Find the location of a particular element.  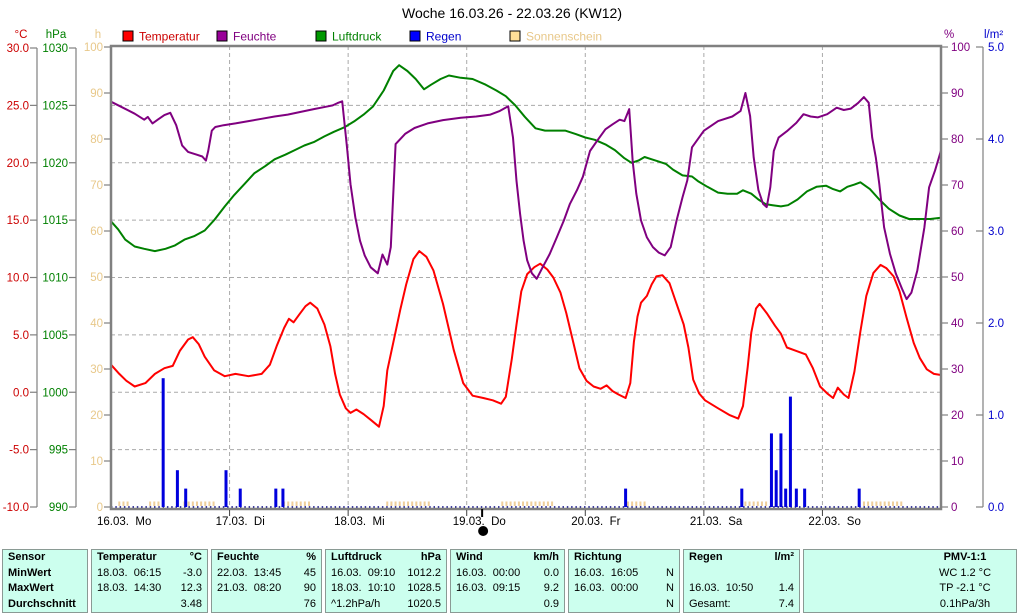

stats-row: 18.03. 14:30 12.3 is located at coordinates (149, 589).